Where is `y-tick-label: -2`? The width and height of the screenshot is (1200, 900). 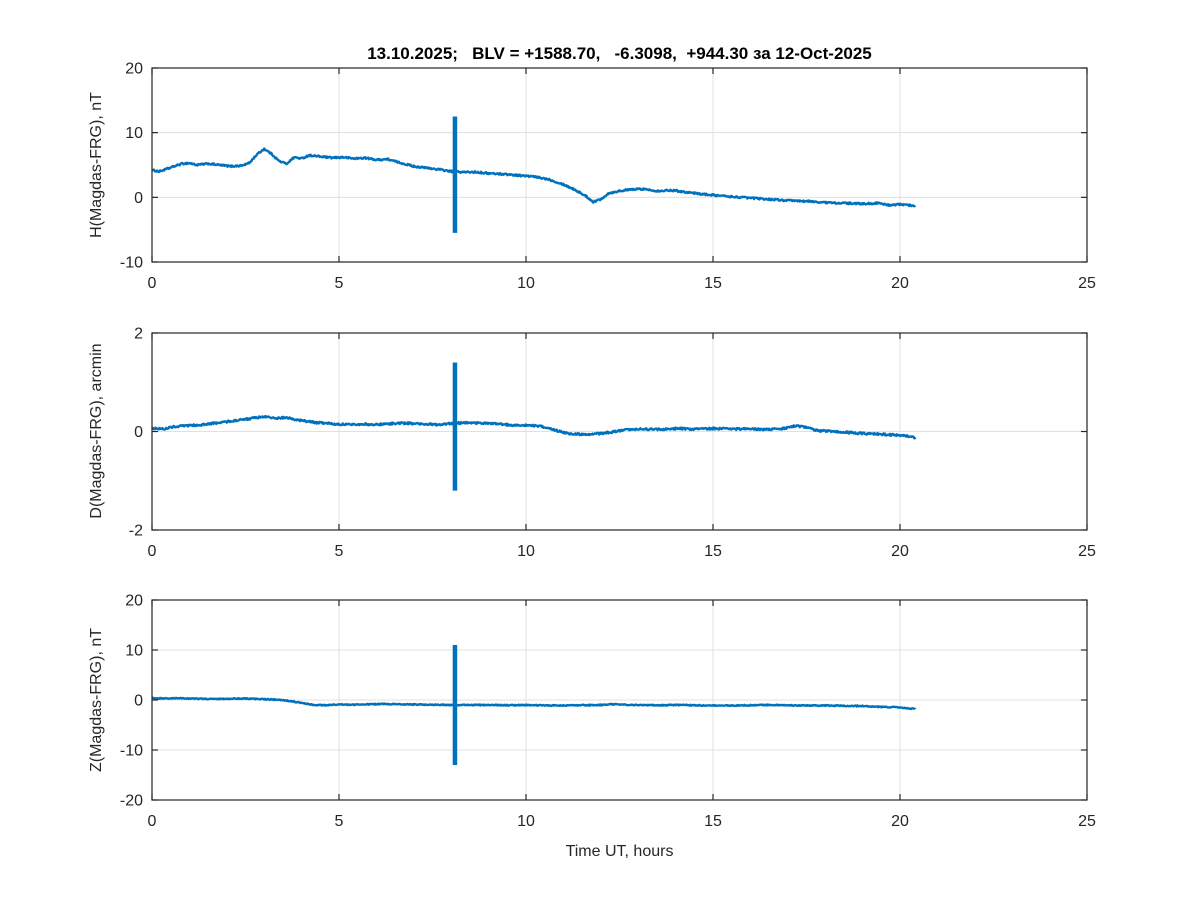 y-tick-label: -2 is located at coordinates (136, 531).